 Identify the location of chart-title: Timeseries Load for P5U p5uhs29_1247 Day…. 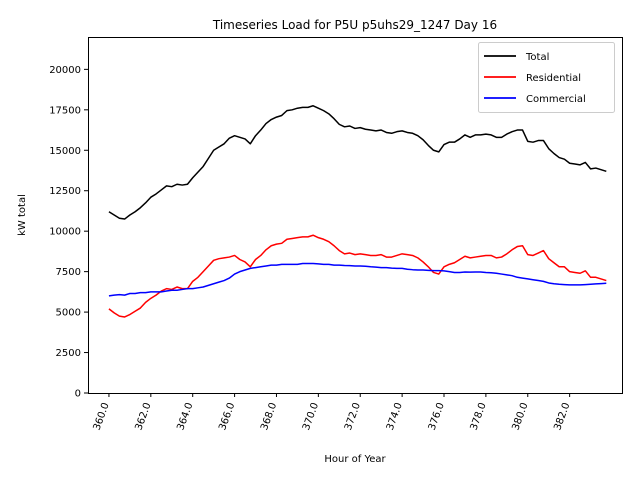
(354, 25).